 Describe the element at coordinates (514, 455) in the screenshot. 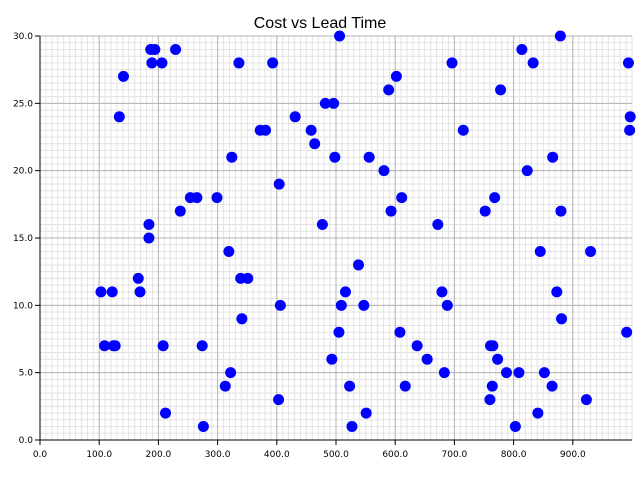

I see `x-tick-label: 800.0` at that location.